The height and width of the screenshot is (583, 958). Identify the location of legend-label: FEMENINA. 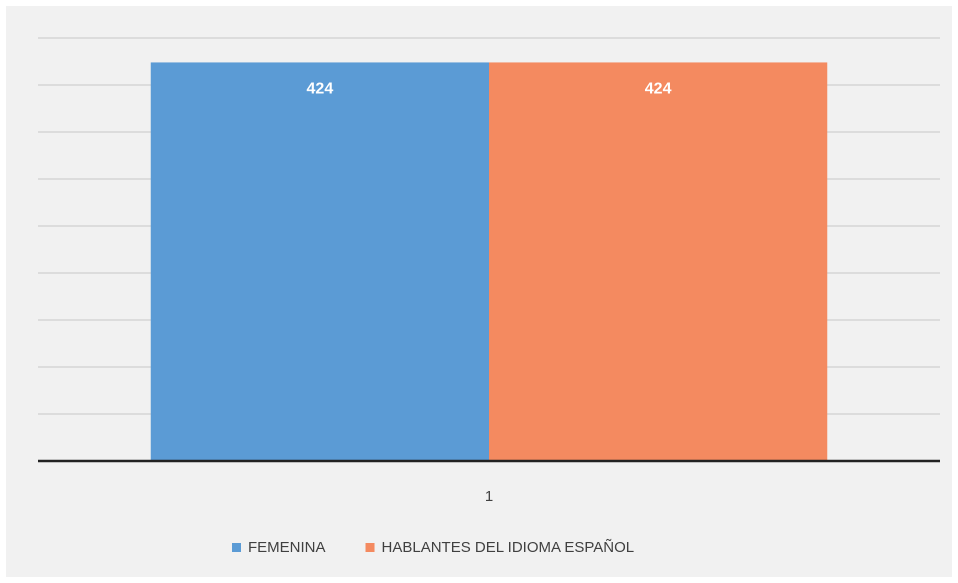
(287, 547).